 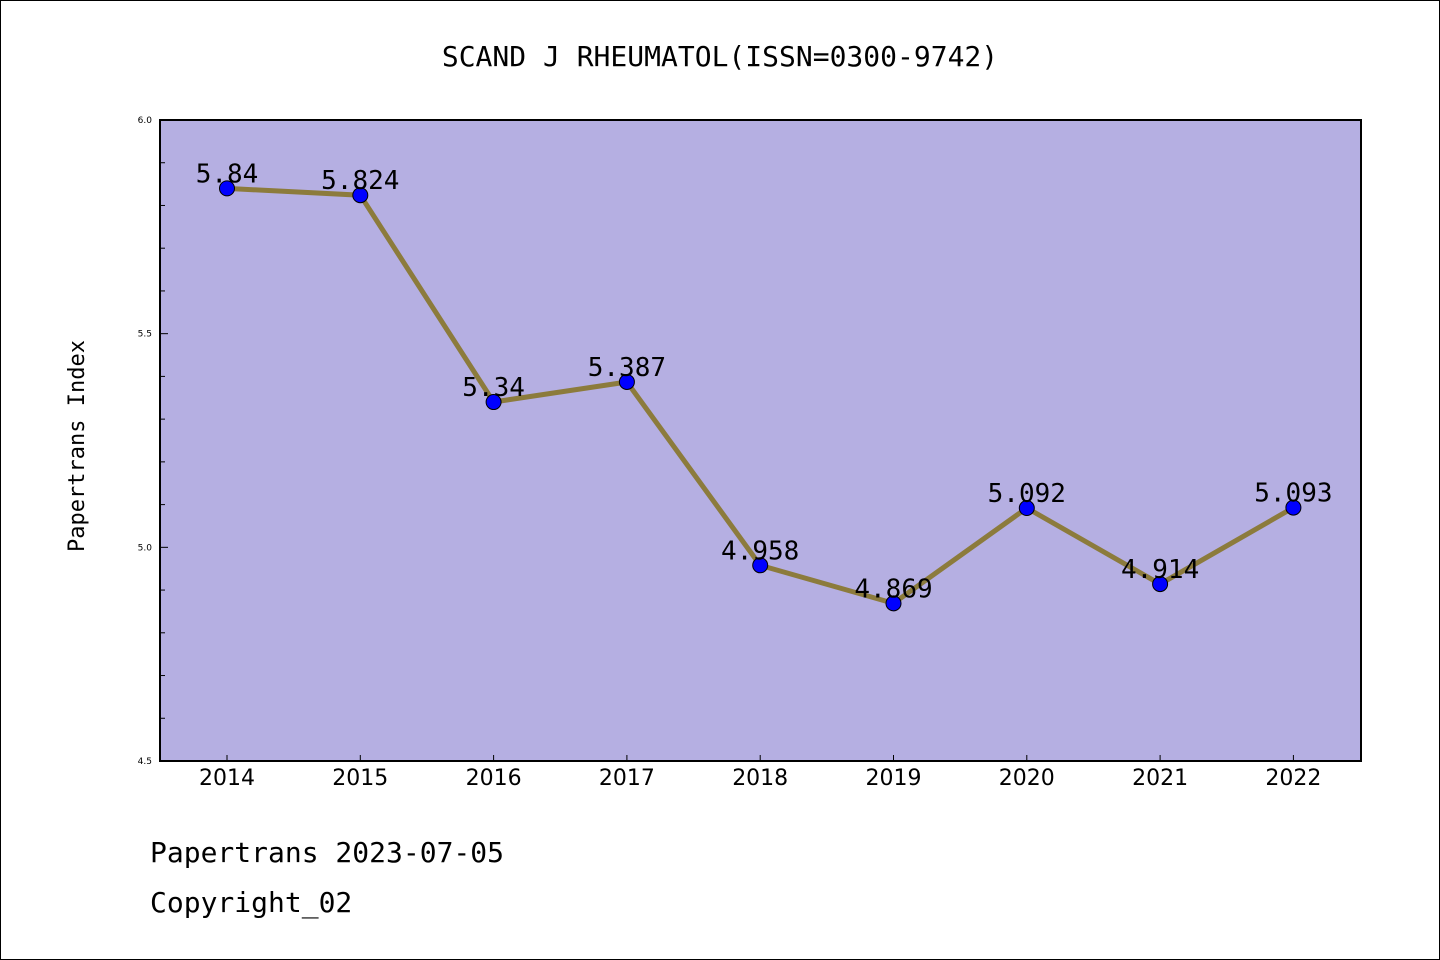 What do you see at coordinates (145, 335) in the screenshot?
I see `y-tick-label: 5.5` at bounding box center [145, 335].